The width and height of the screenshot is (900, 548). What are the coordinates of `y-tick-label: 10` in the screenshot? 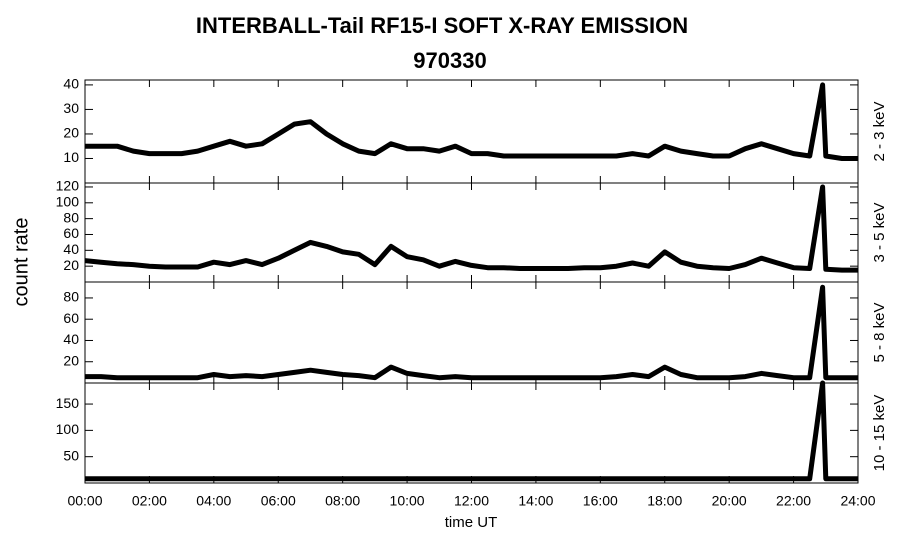 It's located at (71, 157).